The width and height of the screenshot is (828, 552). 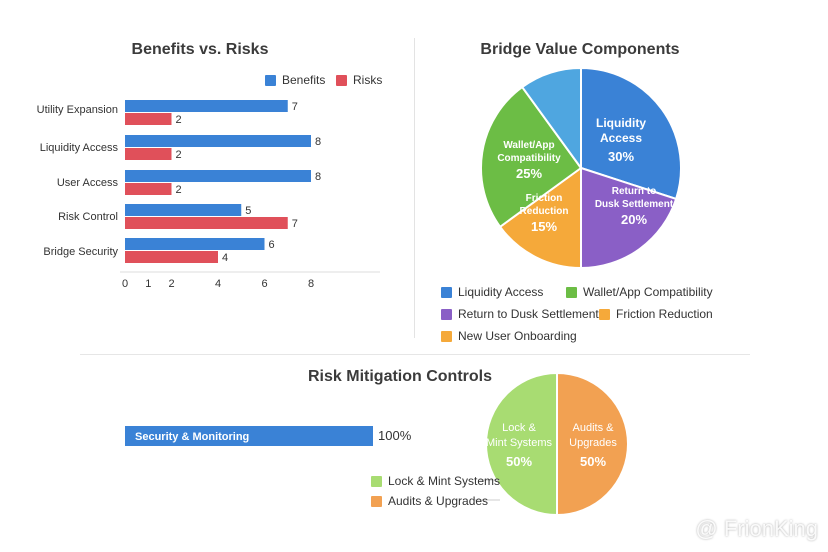 I want to click on legend-new-user: New User Onboarding, so click(x=509, y=336).